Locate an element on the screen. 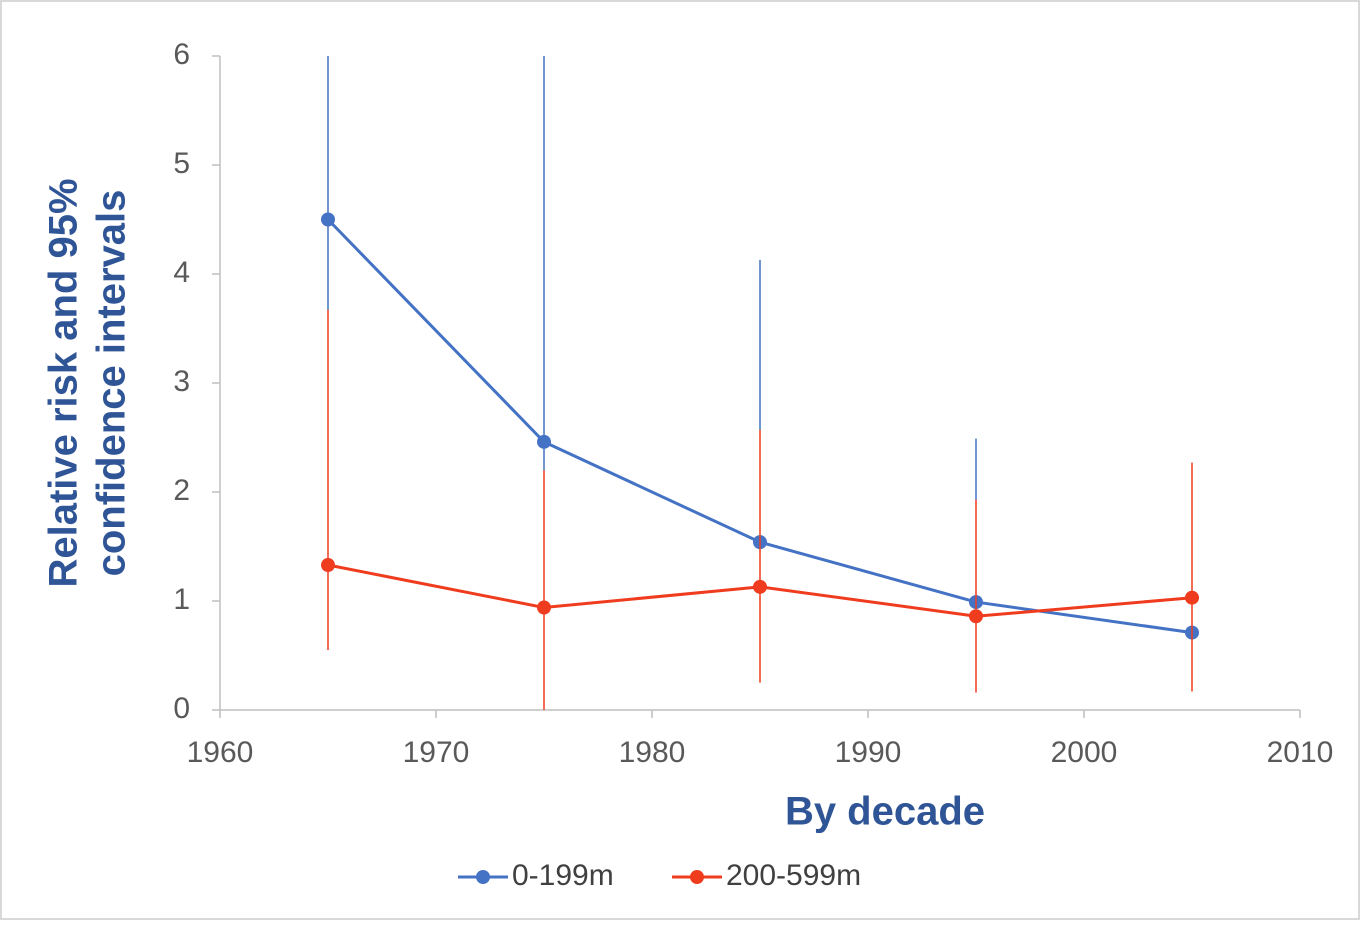 Image resolution: width=1360 pixels, height=925 pixels. y-tick-label: 6 is located at coordinates (181, 54).